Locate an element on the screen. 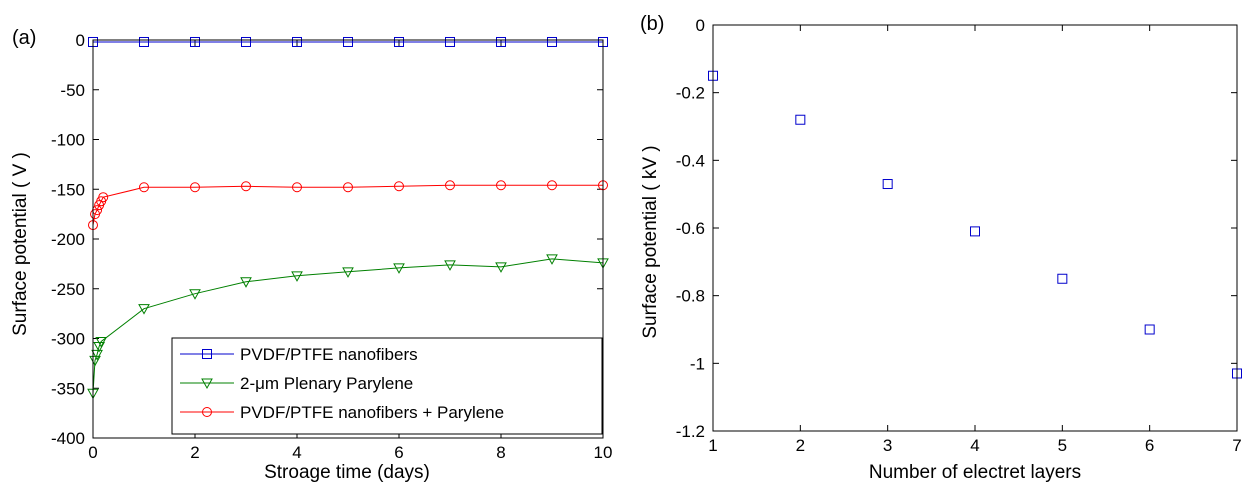  panel-a-label: (a) is located at coordinates (24, 38).